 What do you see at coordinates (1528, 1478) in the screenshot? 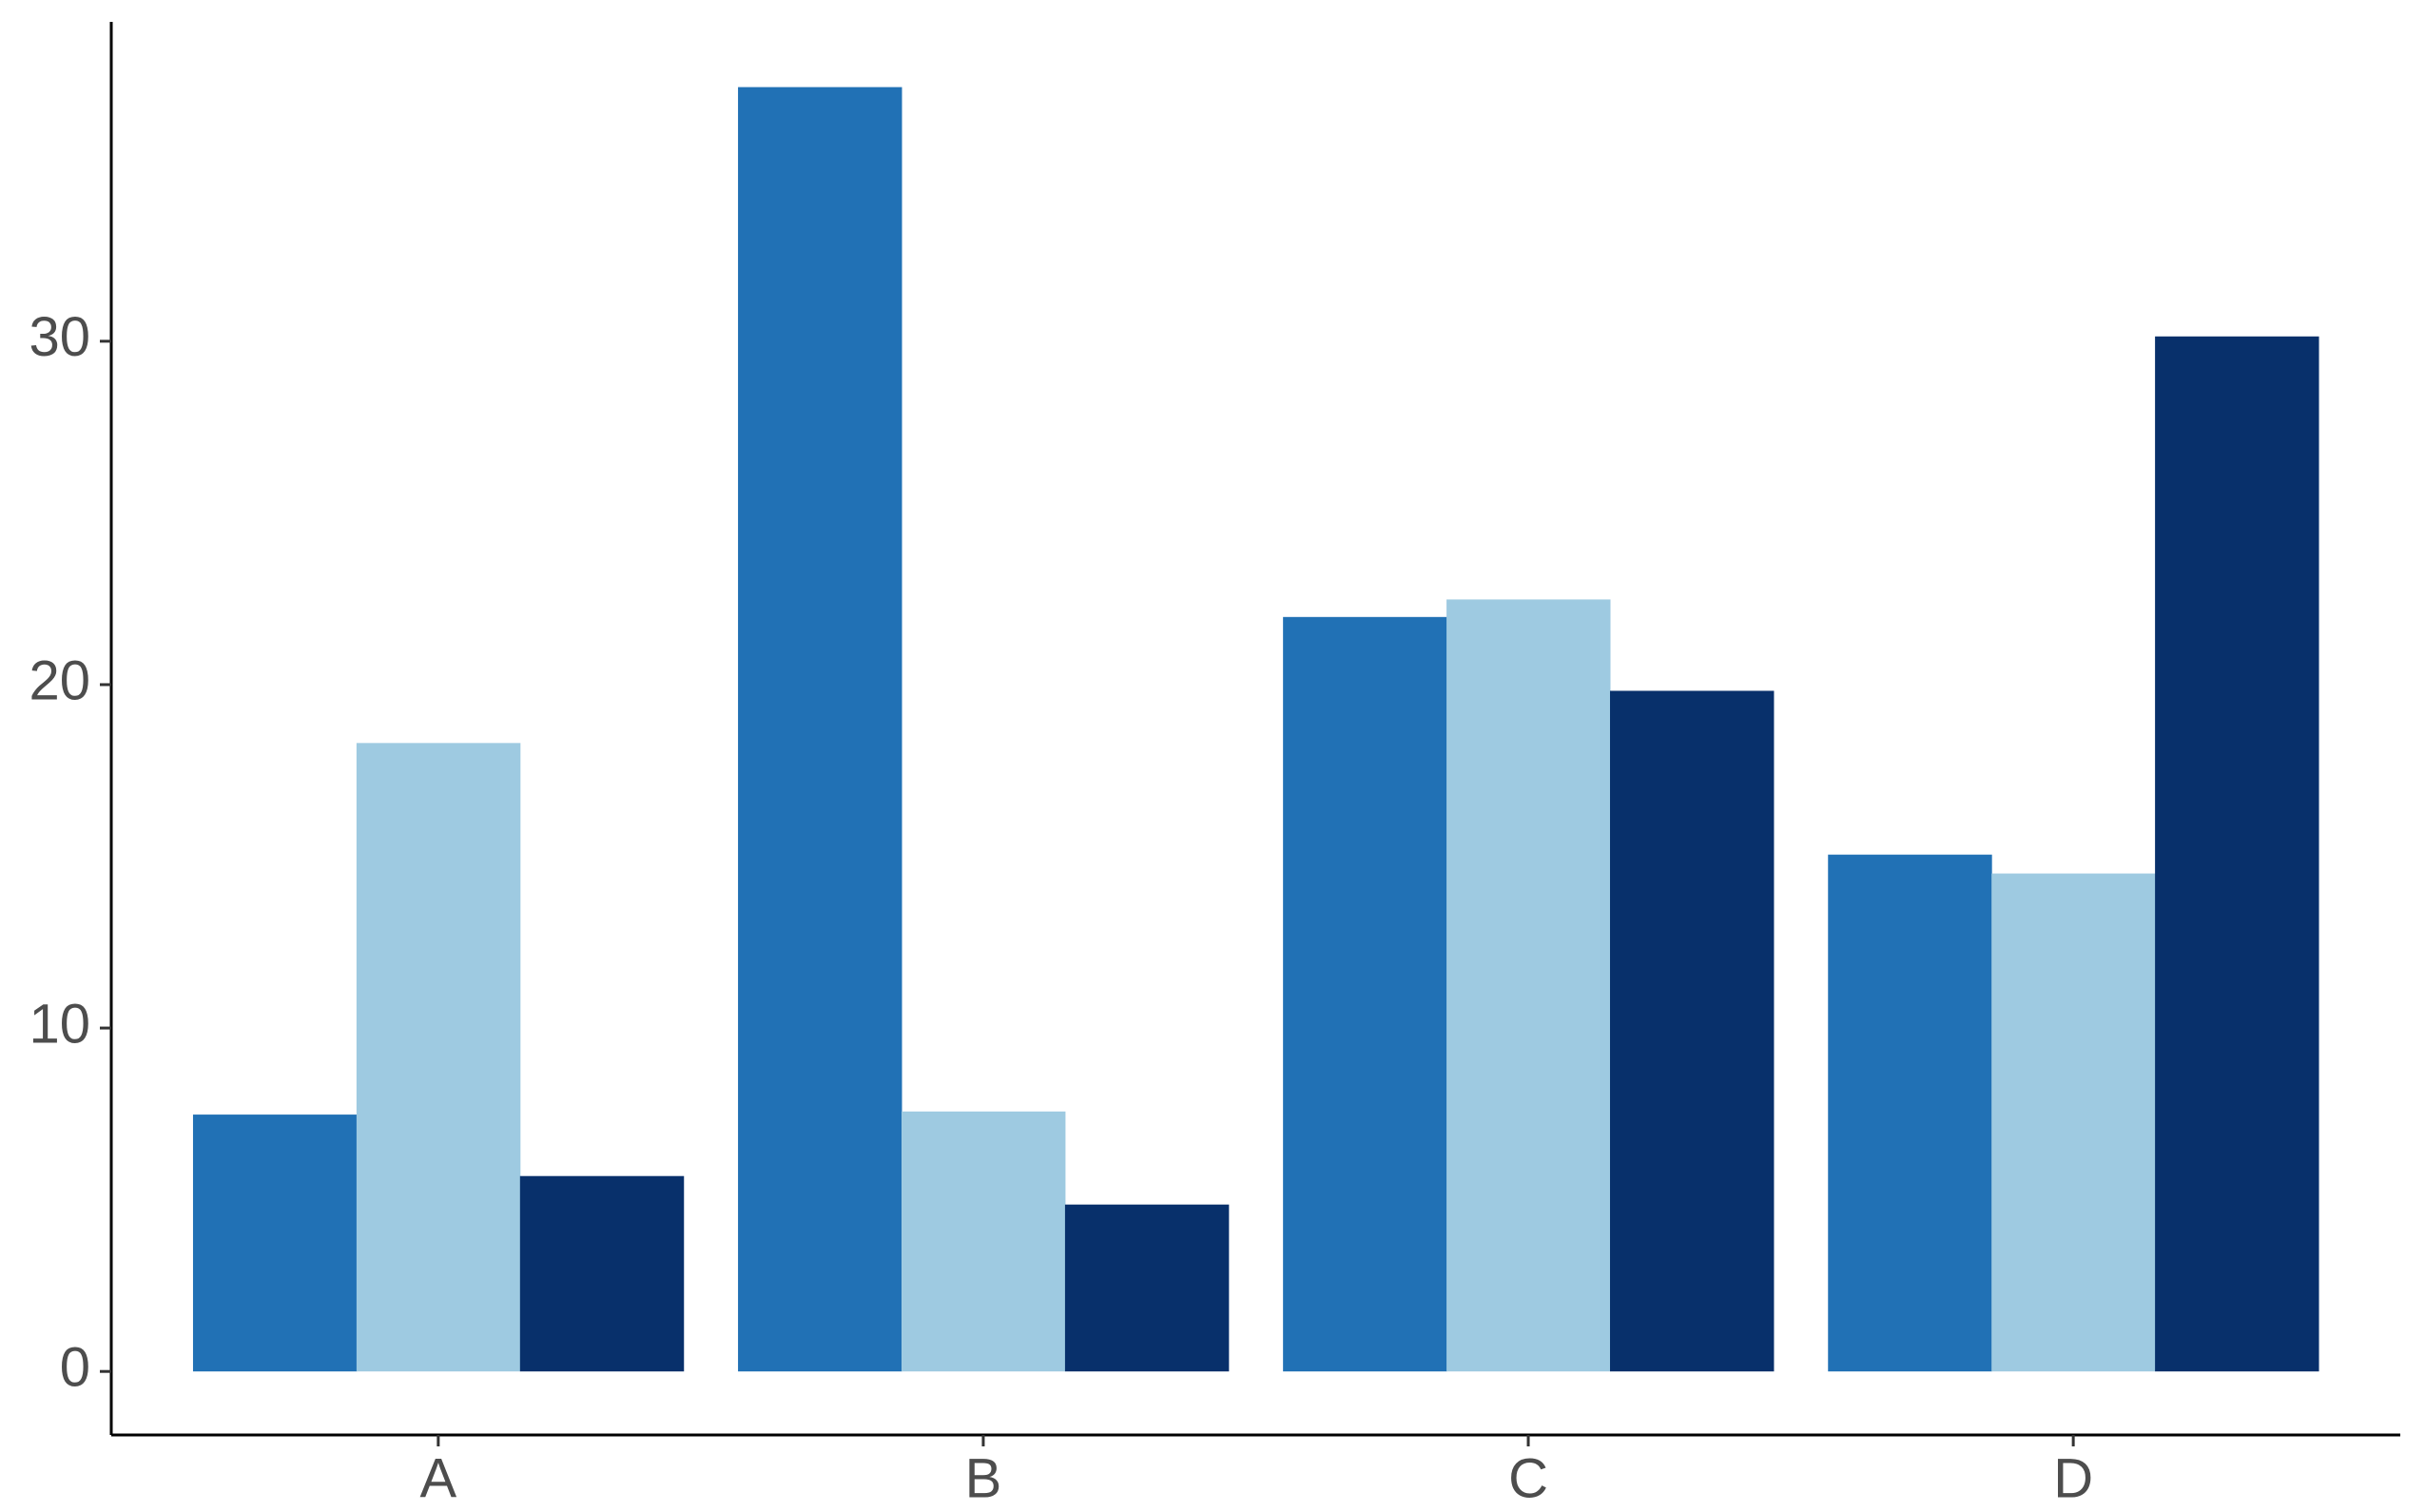
I see `x-tick-label: C` at bounding box center [1528, 1478].